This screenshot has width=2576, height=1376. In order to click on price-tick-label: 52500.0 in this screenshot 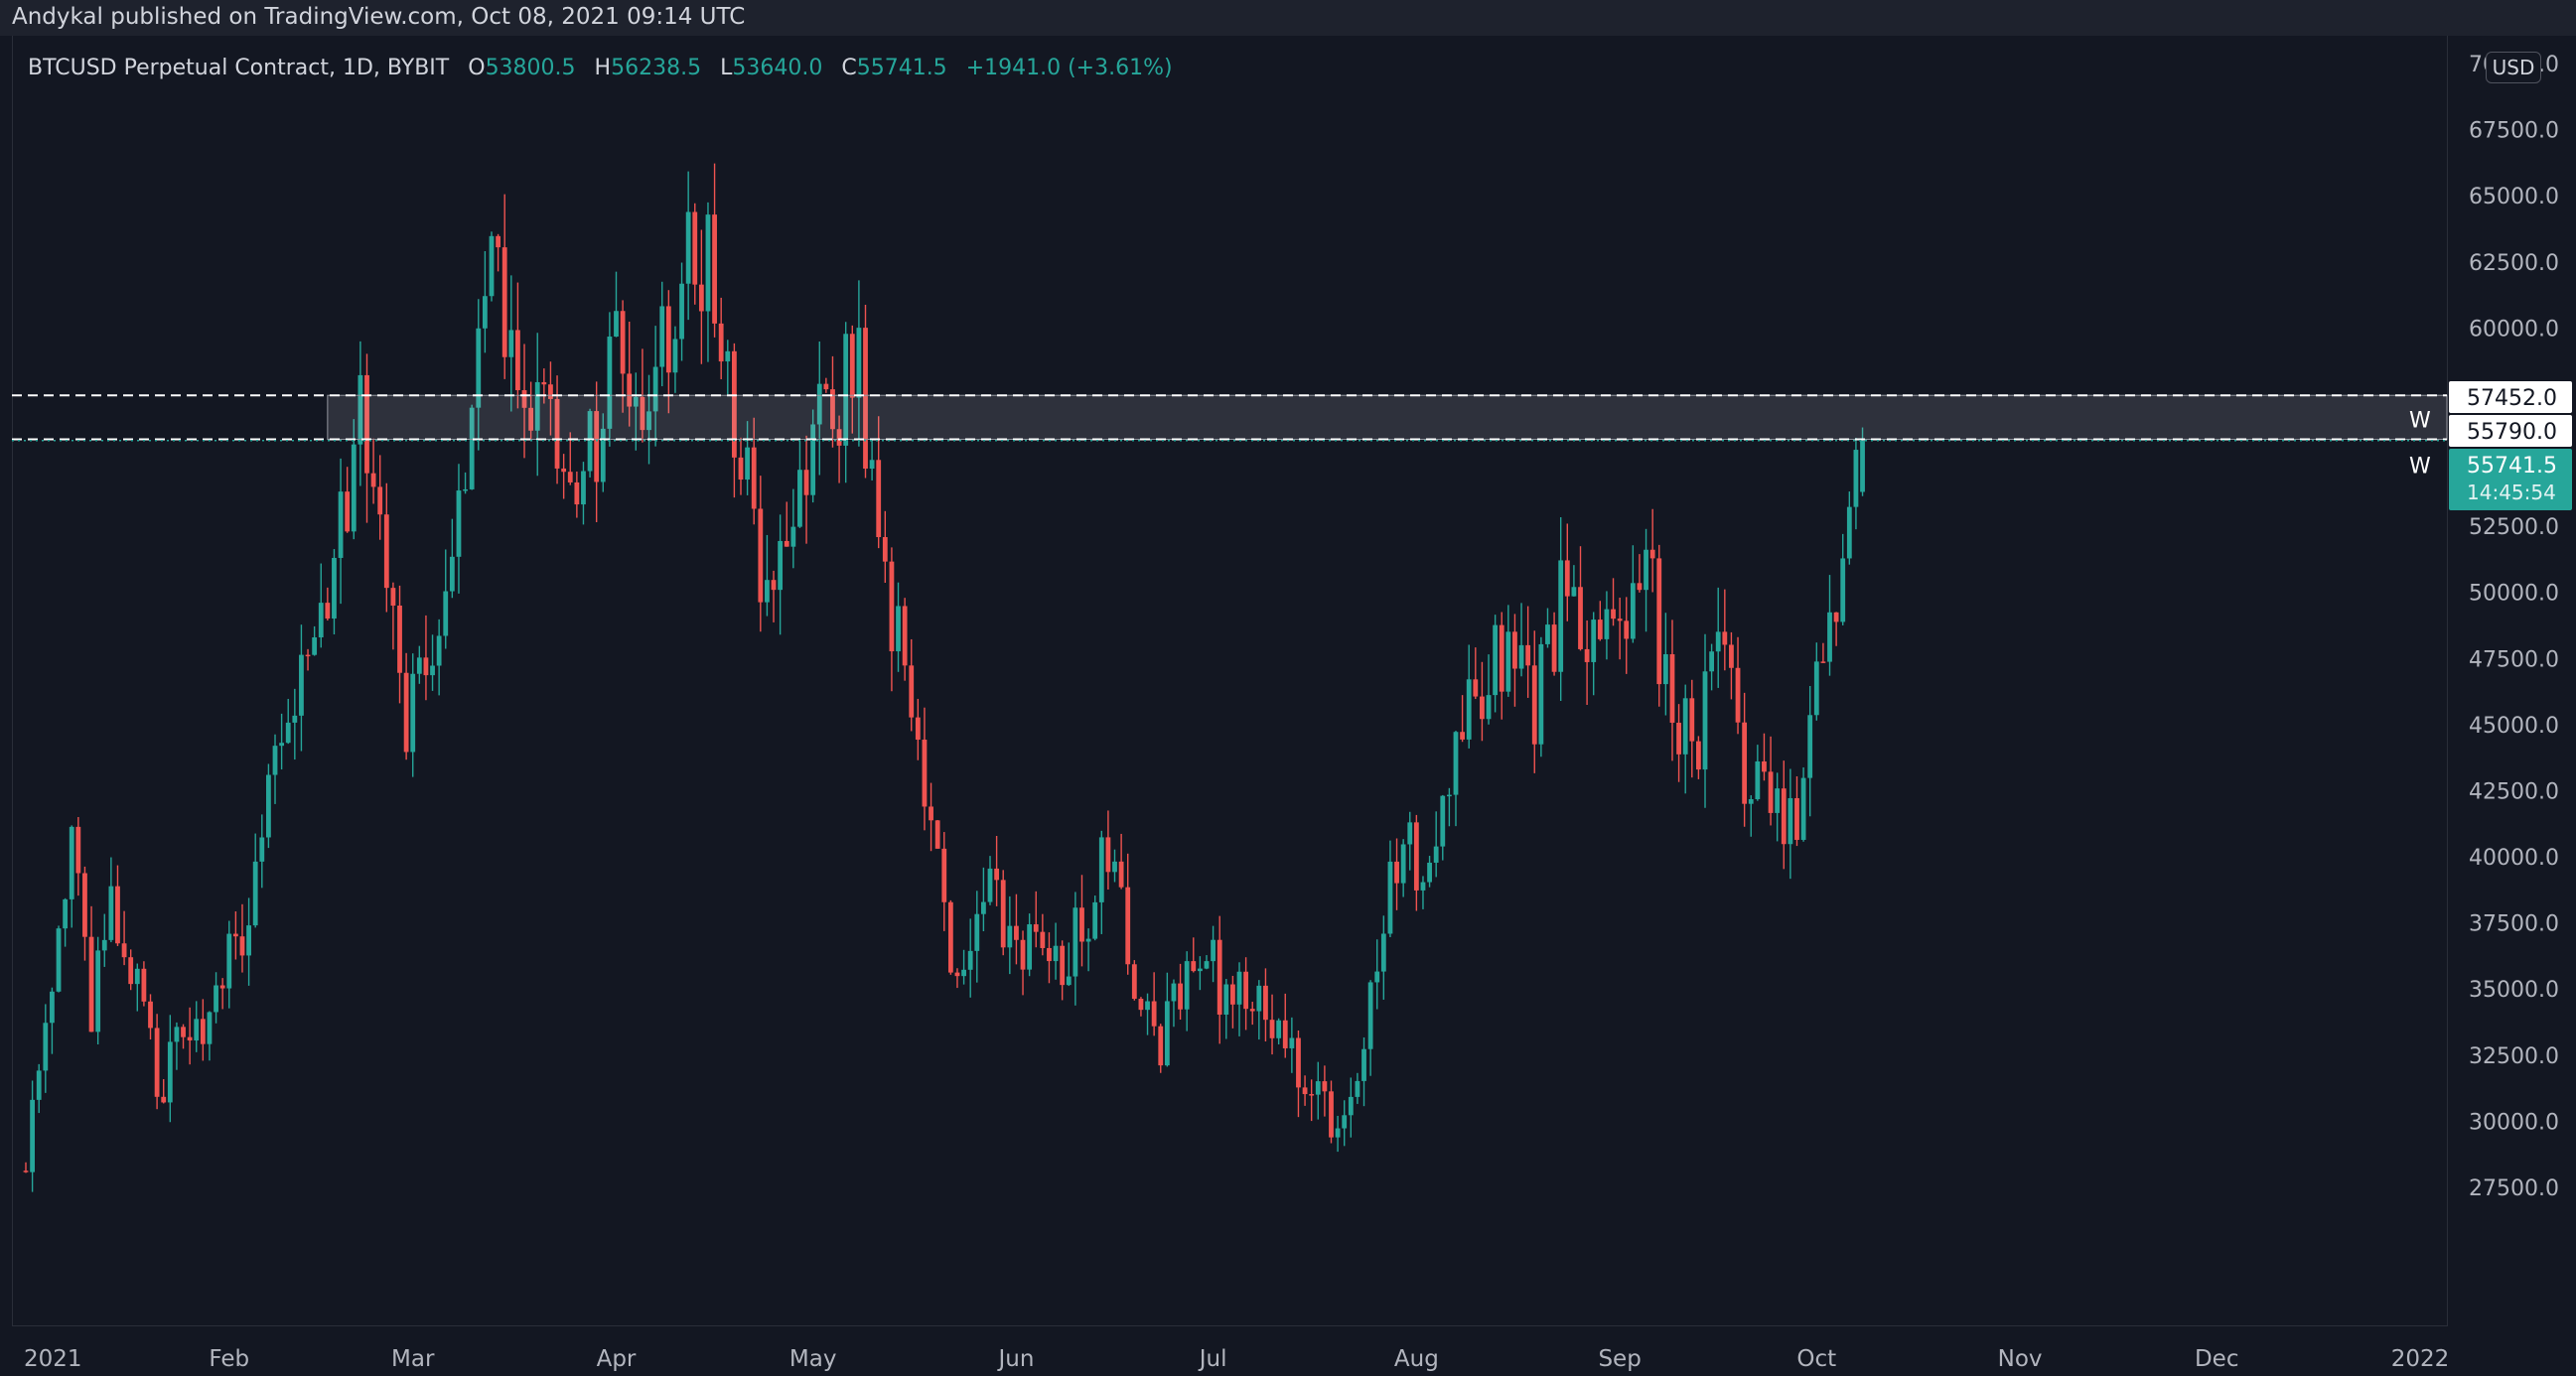, I will do `click(2514, 527)`.